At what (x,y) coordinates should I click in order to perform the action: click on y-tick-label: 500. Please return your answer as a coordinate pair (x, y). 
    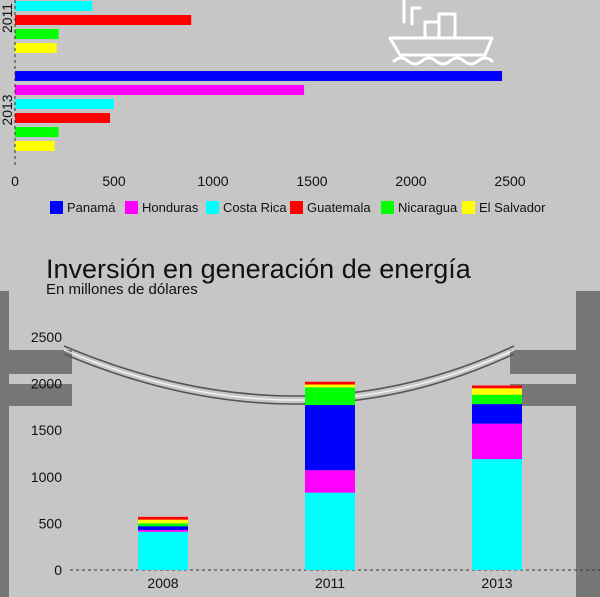
    Looking at the image, I should click on (51, 523).